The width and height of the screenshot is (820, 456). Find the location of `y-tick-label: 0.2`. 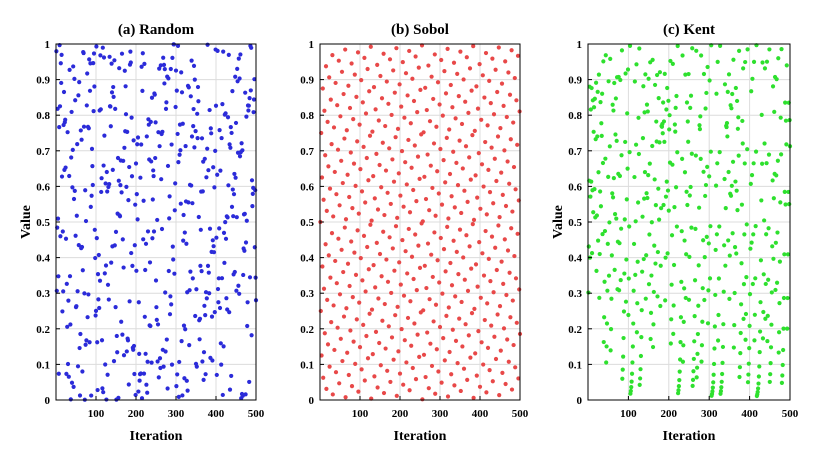

y-tick-label: 0.2 is located at coordinates (575, 330).